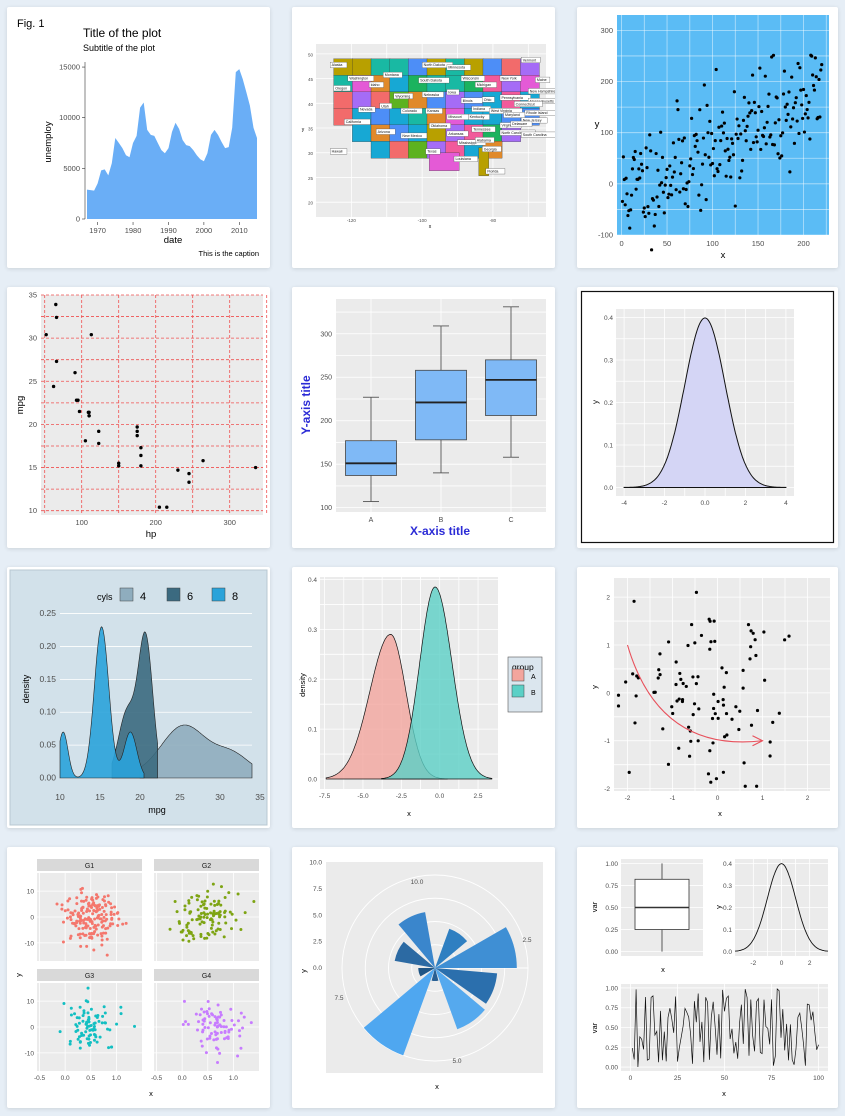  I want to click on p12-tr-ytick-label: 0.2, so click(727, 908).